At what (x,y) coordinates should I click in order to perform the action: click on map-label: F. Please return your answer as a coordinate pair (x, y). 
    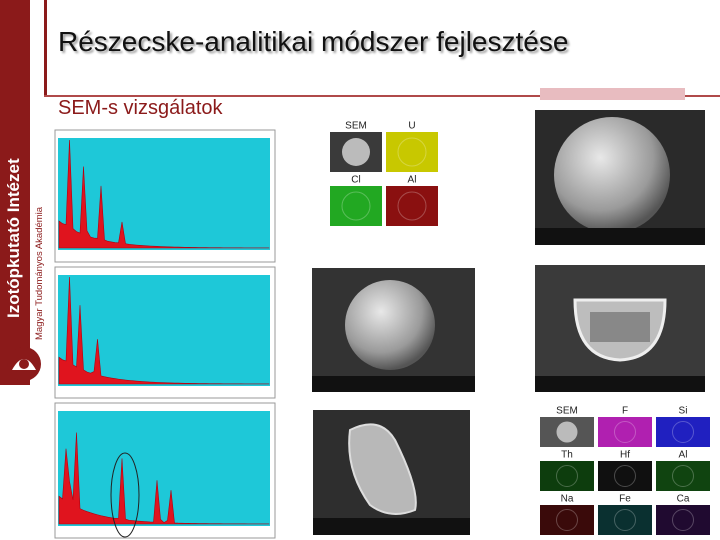
    Looking at the image, I should click on (625, 411).